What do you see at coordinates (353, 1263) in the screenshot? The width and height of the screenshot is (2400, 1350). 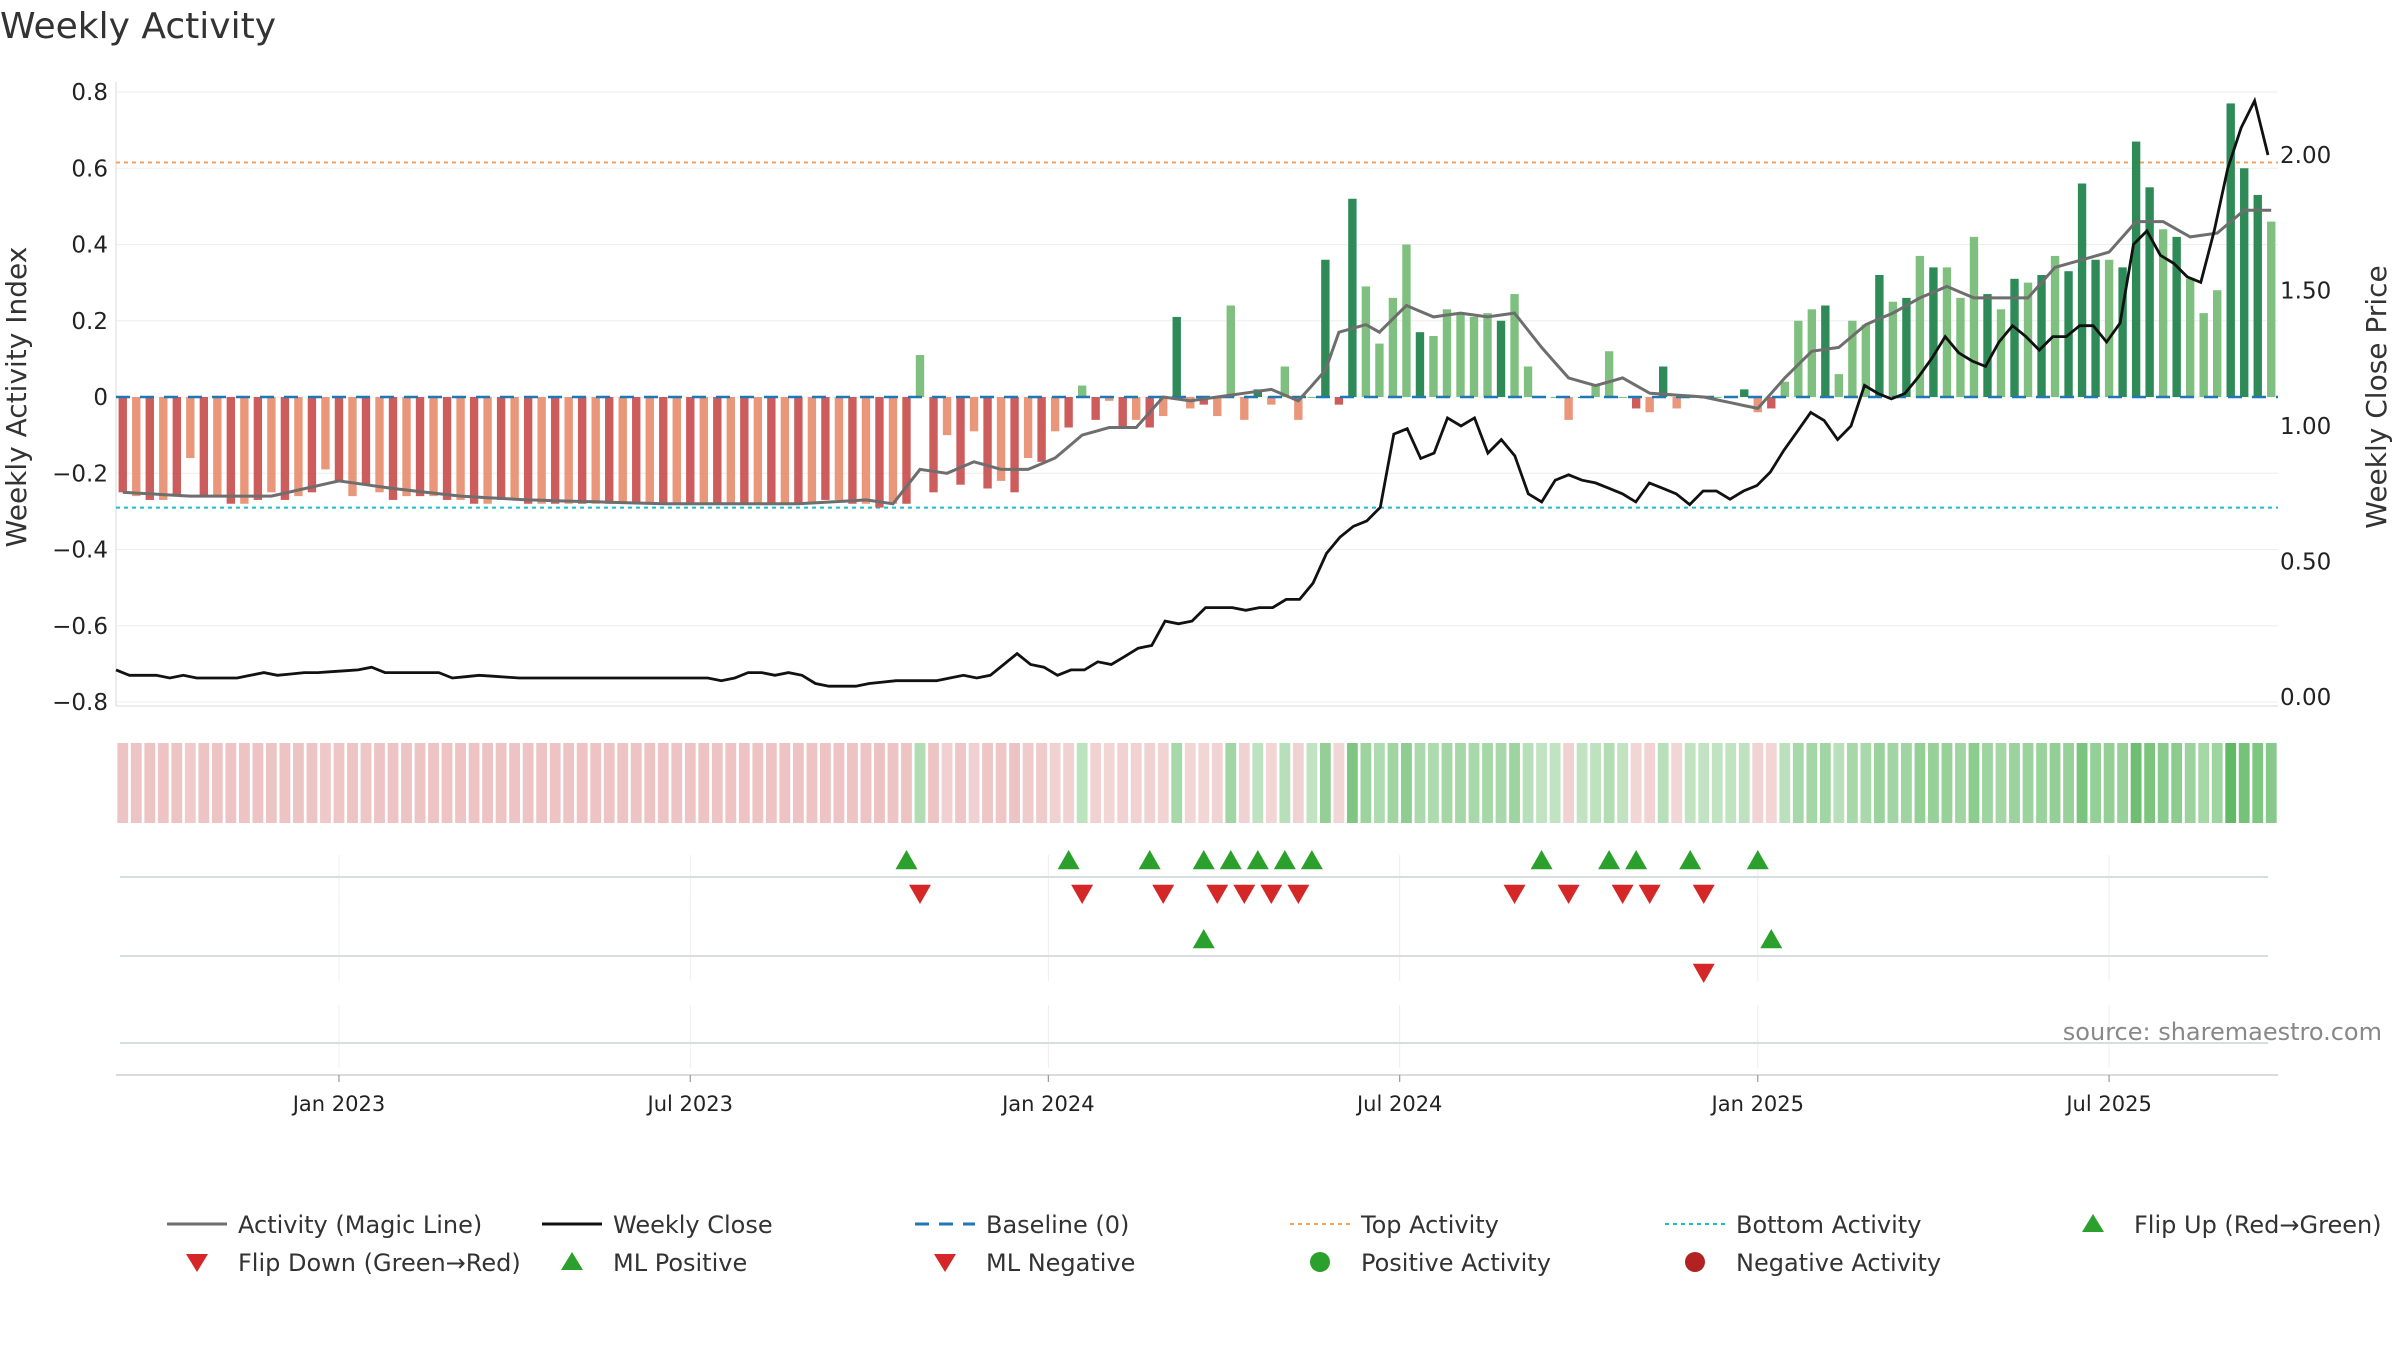 I see `legend-item-flipdown: Flip Down (Green→Red)` at bounding box center [353, 1263].